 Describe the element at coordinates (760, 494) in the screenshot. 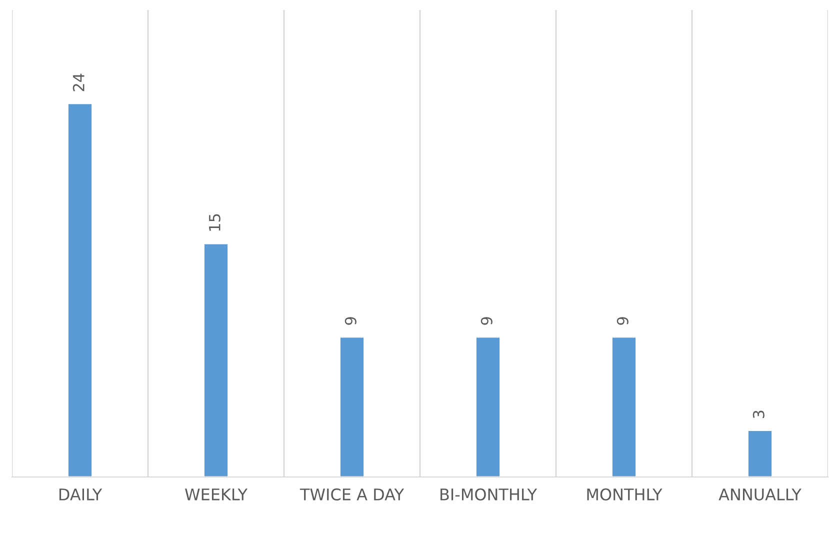

I see `x-tick-label: ANNUALLY` at that location.